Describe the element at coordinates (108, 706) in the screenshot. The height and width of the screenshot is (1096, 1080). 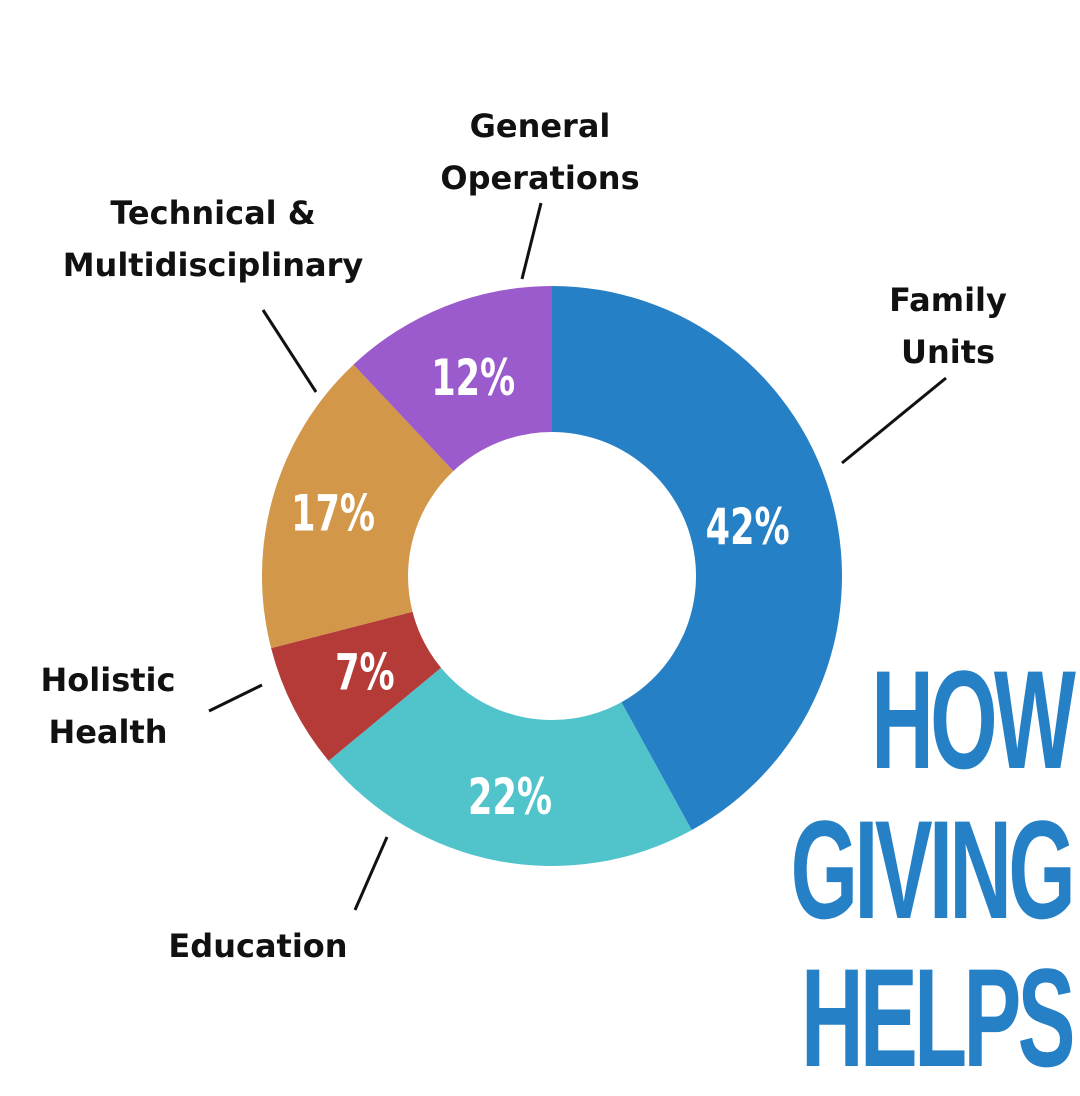
I see `category-label: Holistic Health` at that location.